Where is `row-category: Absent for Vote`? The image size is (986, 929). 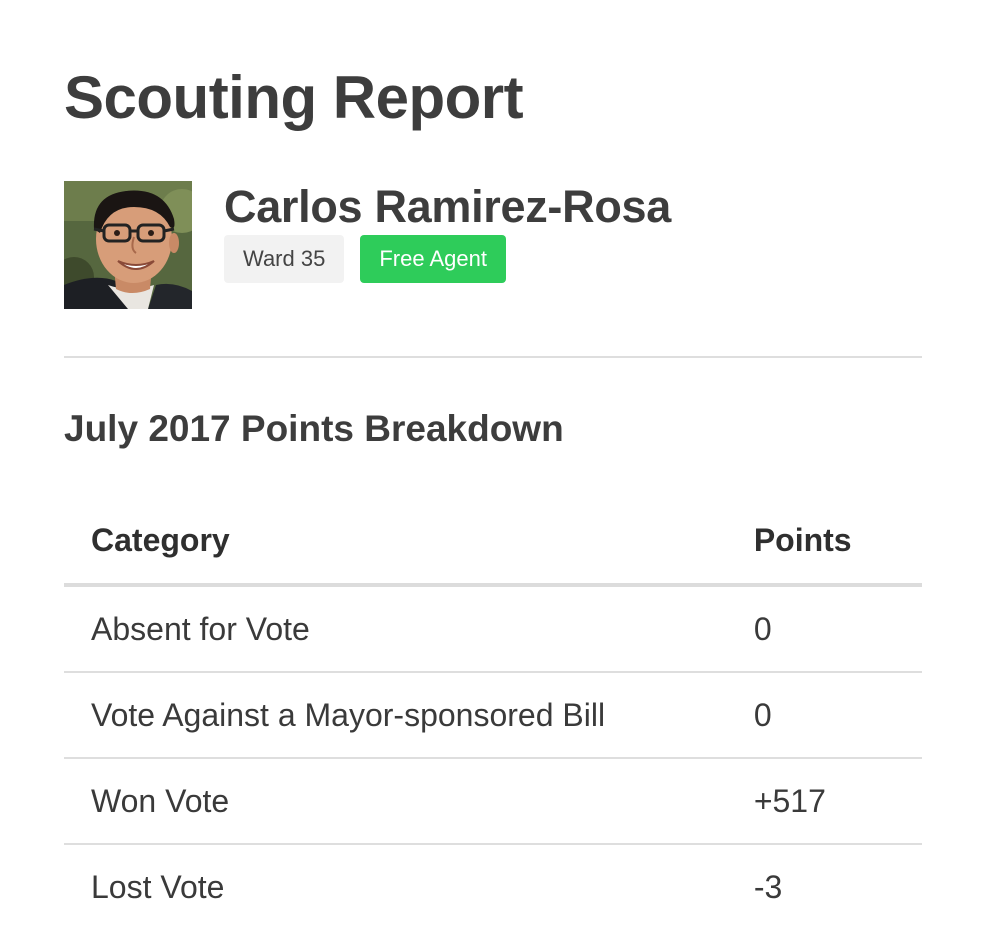
row-category: Absent for Vote is located at coordinates (395, 629).